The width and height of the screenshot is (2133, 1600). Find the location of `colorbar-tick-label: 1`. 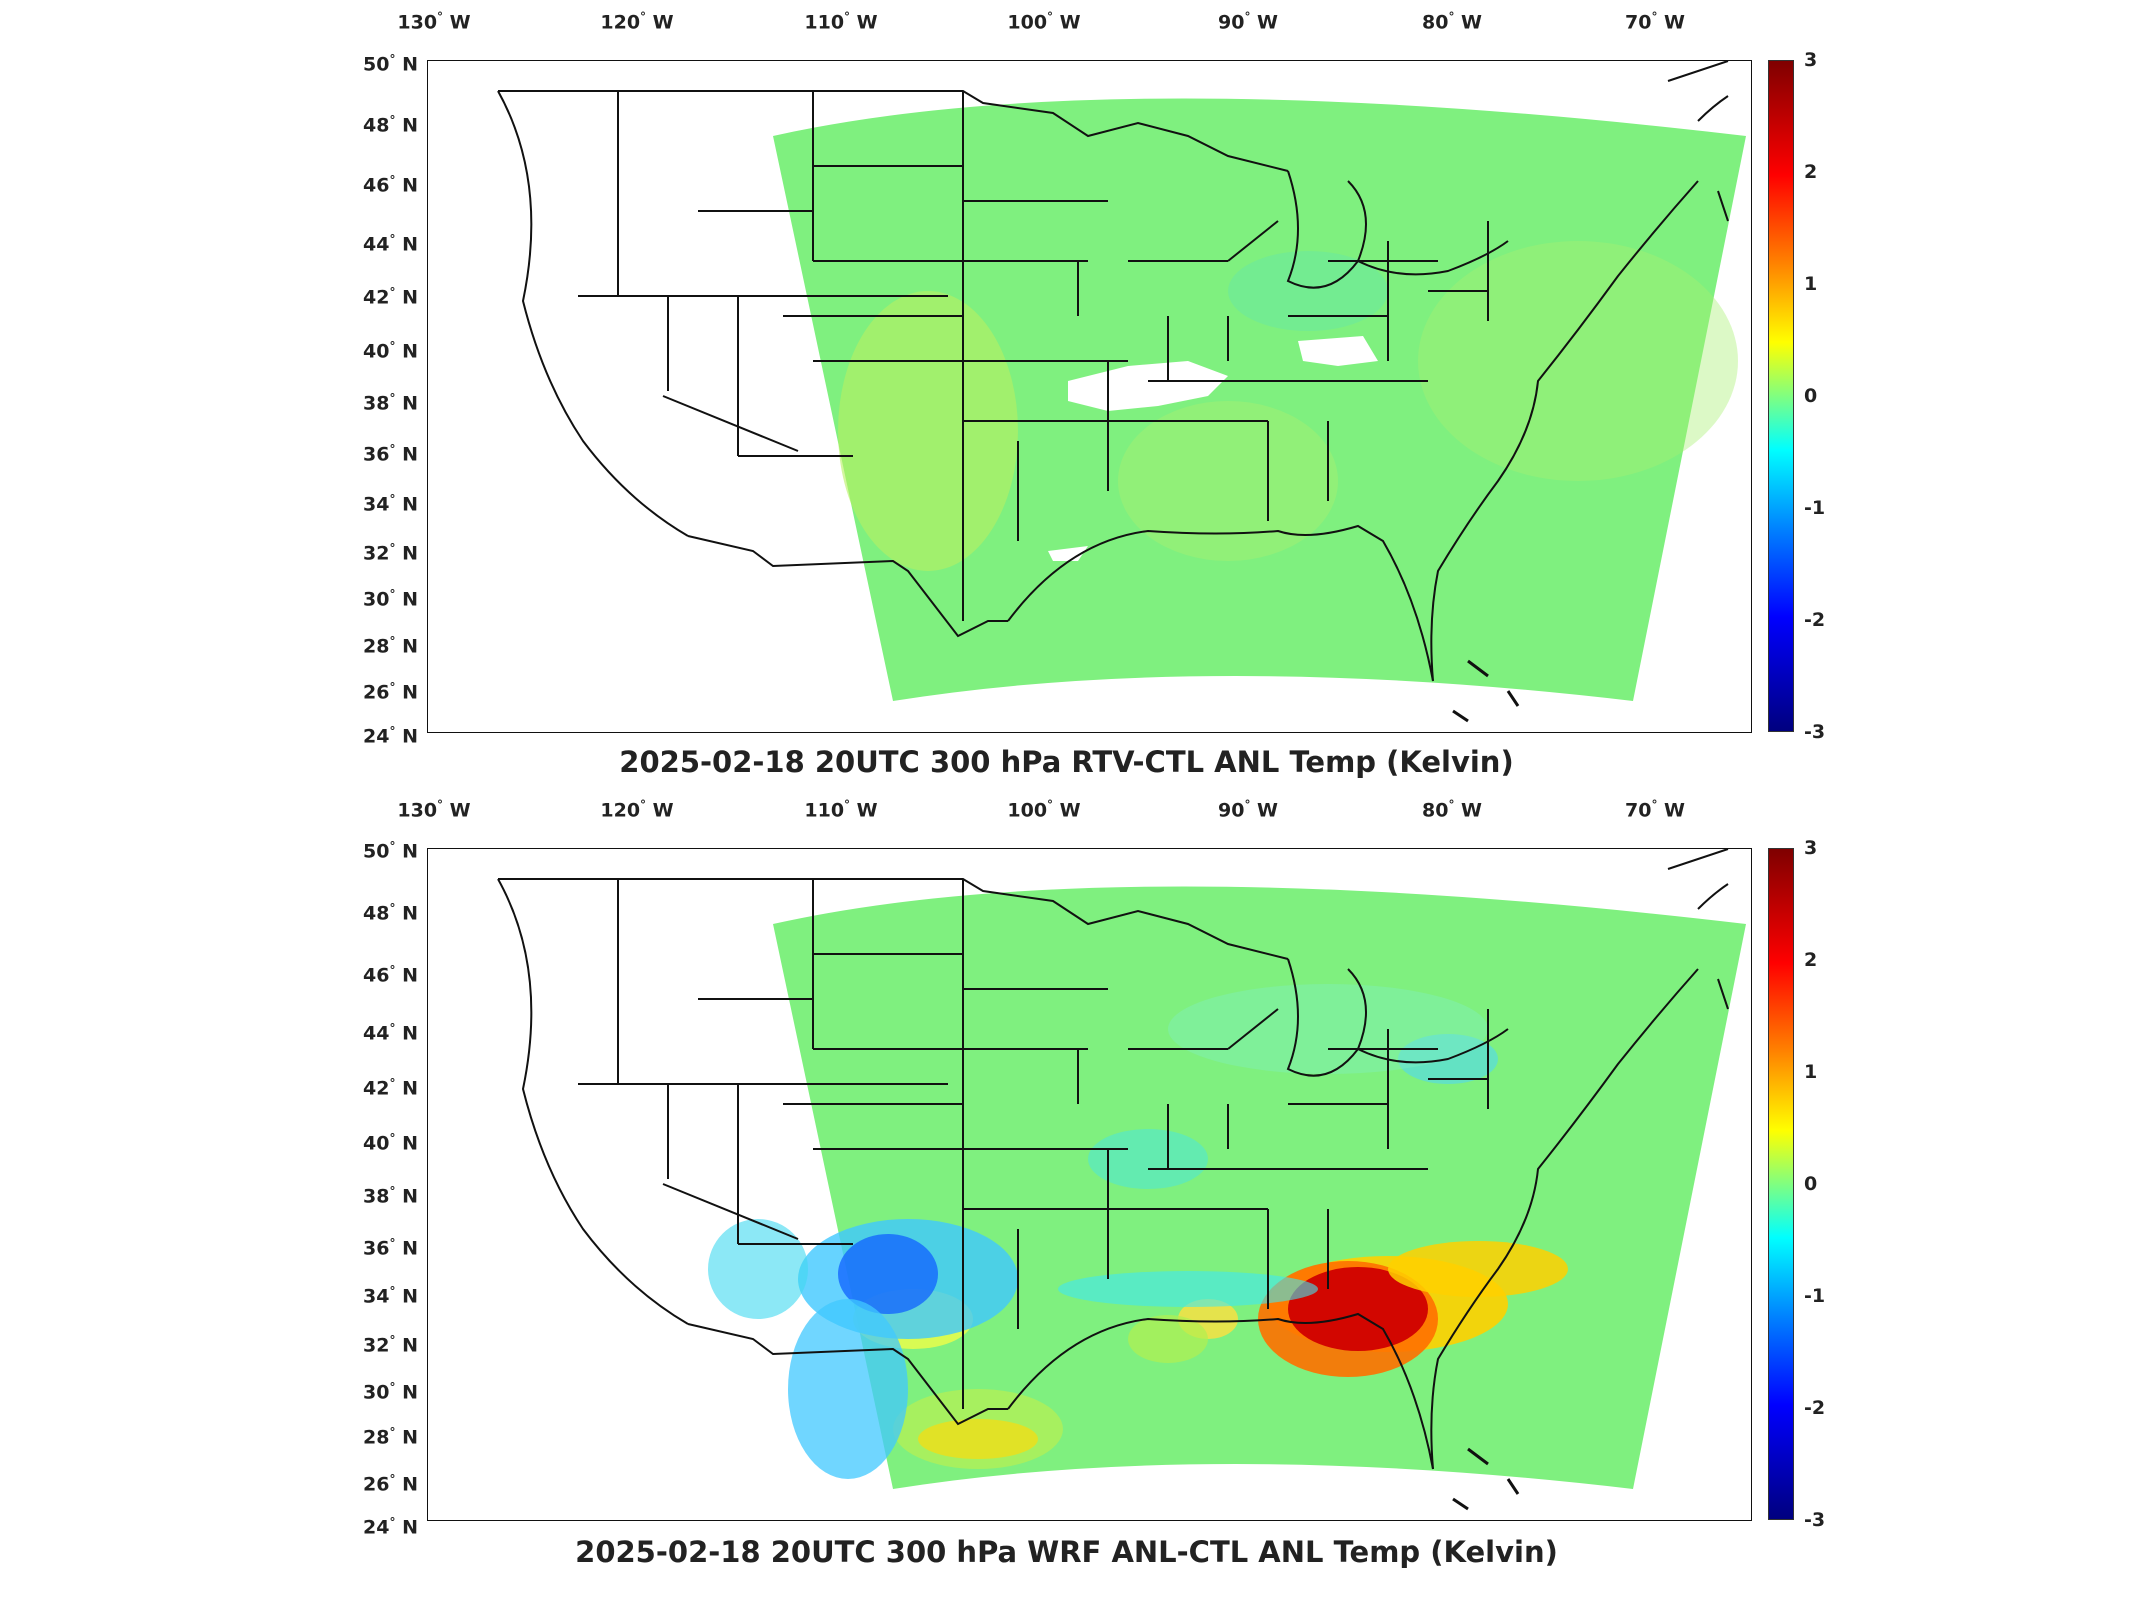

colorbar-tick-label: 1 is located at coordinates (1811, 284).